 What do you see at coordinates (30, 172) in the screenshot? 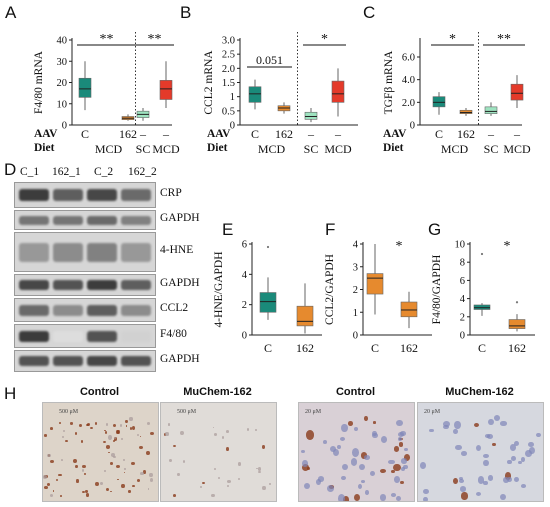
I see `lane-label-c1: C_1` at bounding box center [30, 172].